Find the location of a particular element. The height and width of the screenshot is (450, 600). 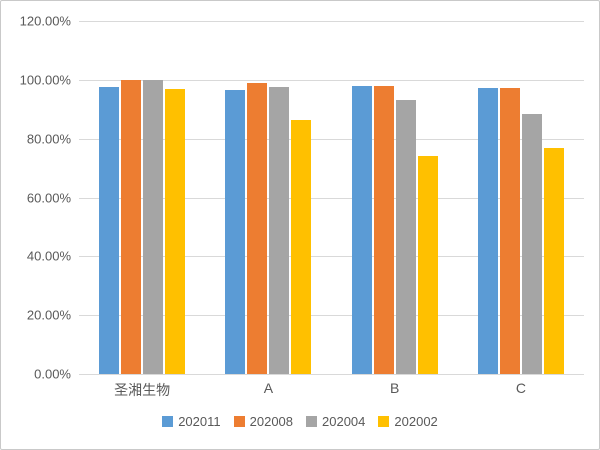

x-tick-label: A is located at coordinates (268, 388).